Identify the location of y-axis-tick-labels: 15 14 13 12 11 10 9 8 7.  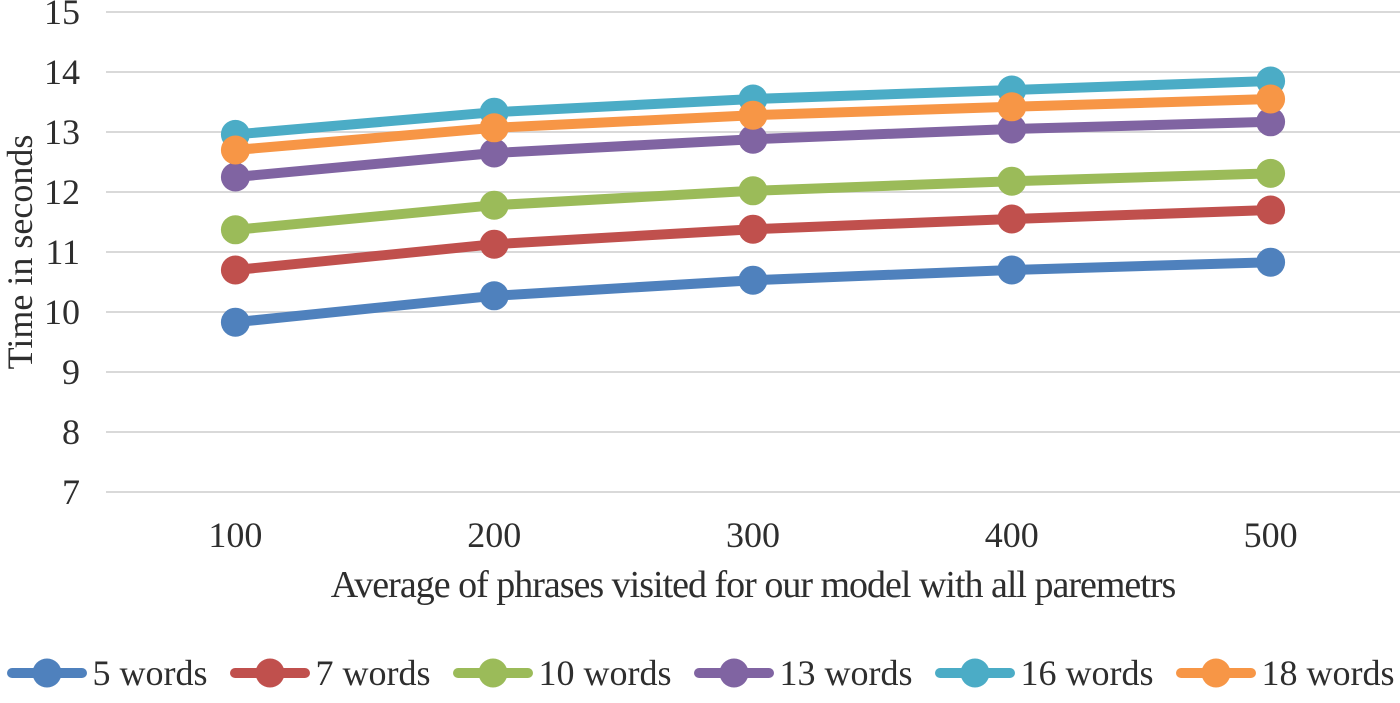
(62, 256).